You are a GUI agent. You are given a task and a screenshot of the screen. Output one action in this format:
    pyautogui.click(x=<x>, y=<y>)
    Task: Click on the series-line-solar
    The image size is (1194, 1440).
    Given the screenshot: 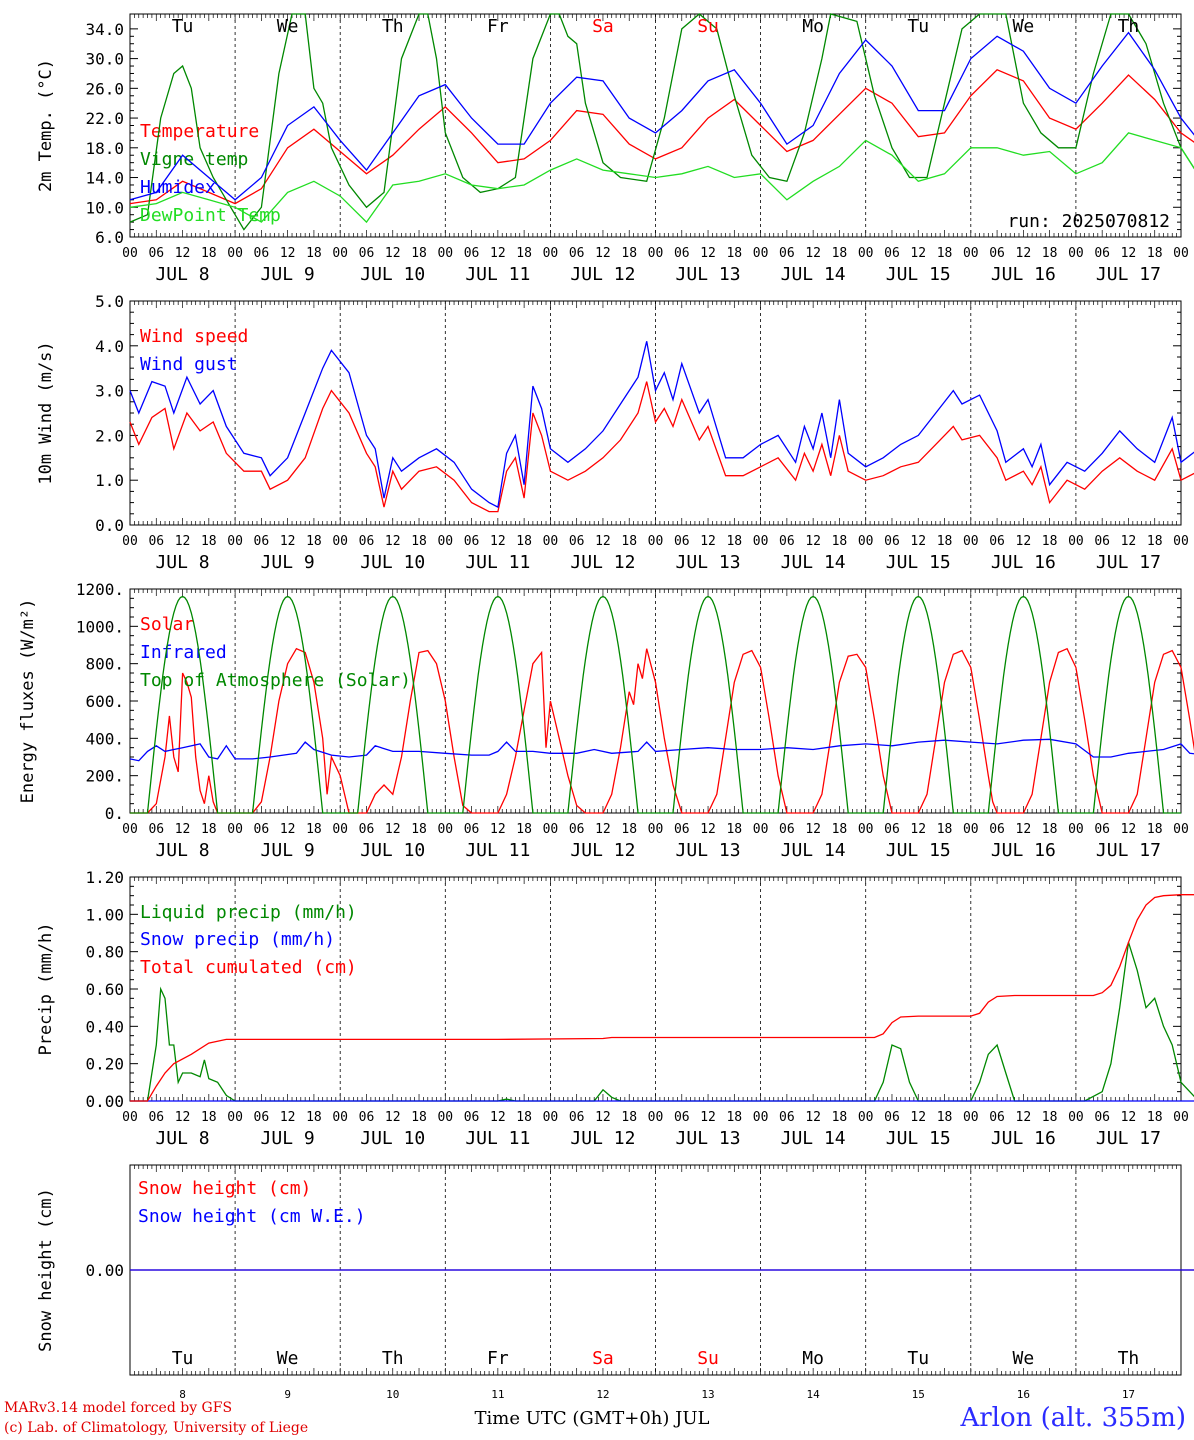 What is the action you would take?
    pyautogui.click(x=662, y=730)
    